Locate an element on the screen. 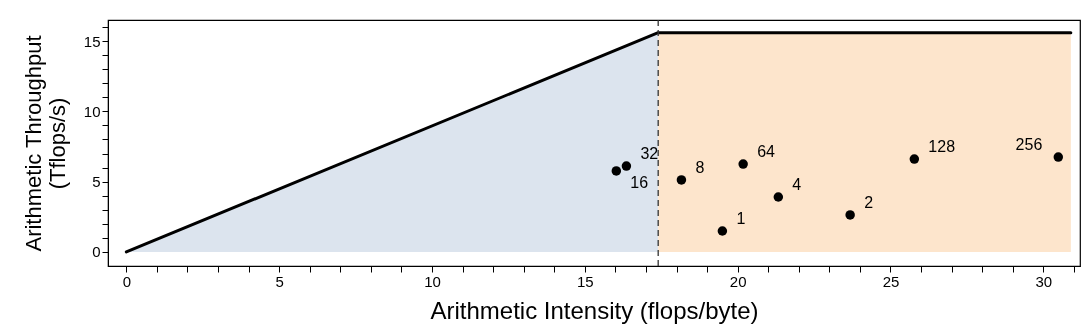  annotation: 256 is located at coordinates (1029, 145).